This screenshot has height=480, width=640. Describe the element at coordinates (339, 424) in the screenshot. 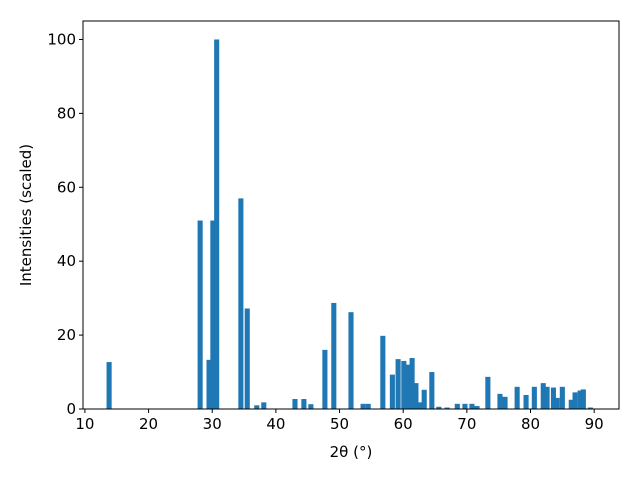

I see `x-tick-label: 50` at that location.